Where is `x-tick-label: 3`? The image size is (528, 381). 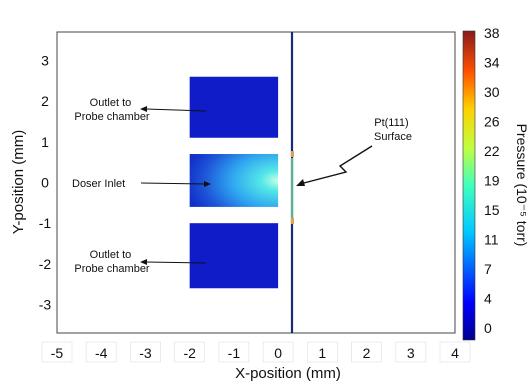 x-tick-label: 3 is located at coordinates (411, 353).